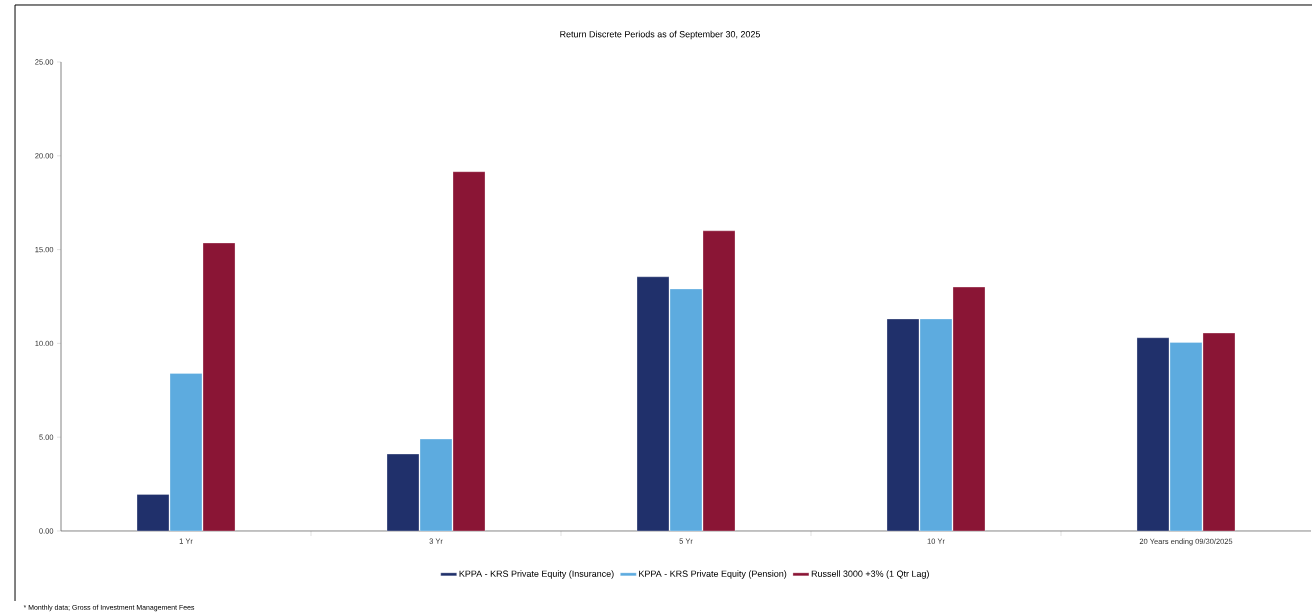 This screenshot has height=615, width=1312. What do you see at coordinates (870, 574) in the screenshot?
I see `legend-label: Russell 3000 +3% (1 Qtr Lag)` at bounding box center [870, 574].